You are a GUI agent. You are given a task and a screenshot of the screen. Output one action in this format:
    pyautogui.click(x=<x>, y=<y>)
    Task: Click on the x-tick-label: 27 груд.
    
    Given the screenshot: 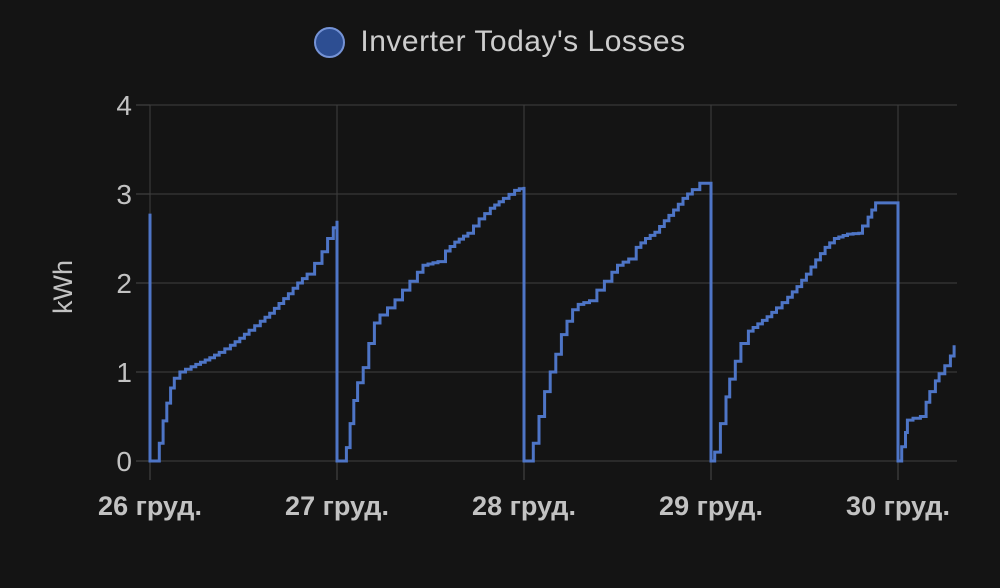 What is the action you would take?
    pyautogui.click(x=337, y=506)
    